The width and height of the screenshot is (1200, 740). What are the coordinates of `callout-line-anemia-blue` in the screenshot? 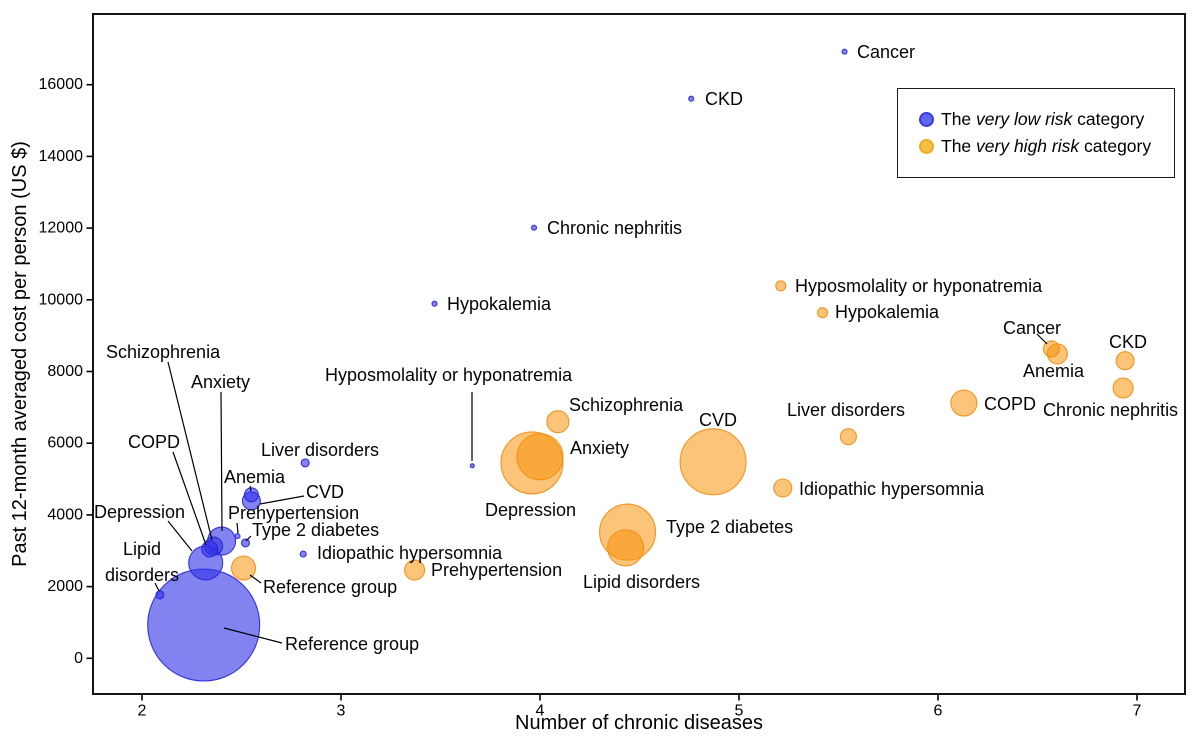 It's located at (250, 488).